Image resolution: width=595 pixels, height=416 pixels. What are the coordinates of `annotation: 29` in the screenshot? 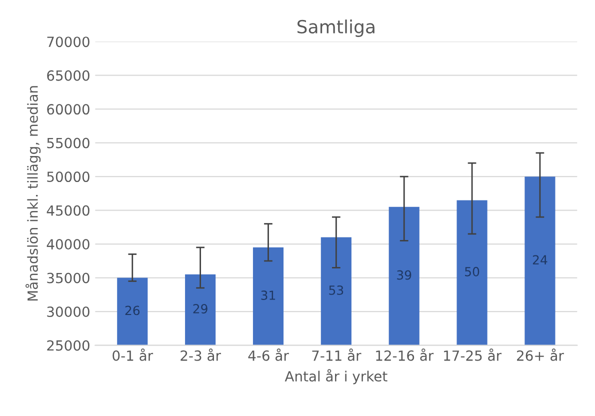 It's located at (200, 309).